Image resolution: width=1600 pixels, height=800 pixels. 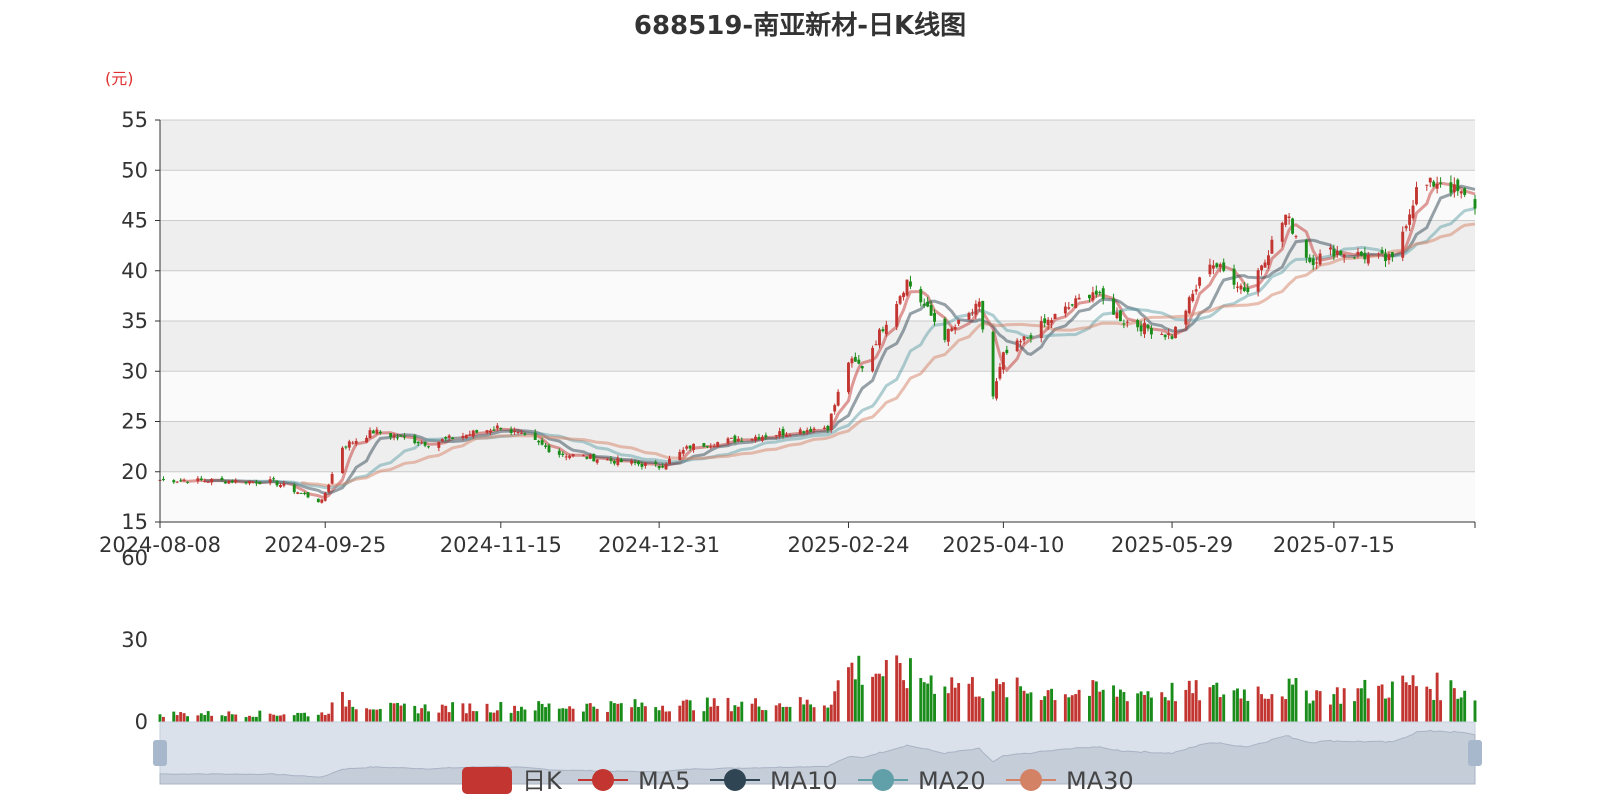 I want to click on legend-item-ma10: MA10, so click(x=774, y=781).